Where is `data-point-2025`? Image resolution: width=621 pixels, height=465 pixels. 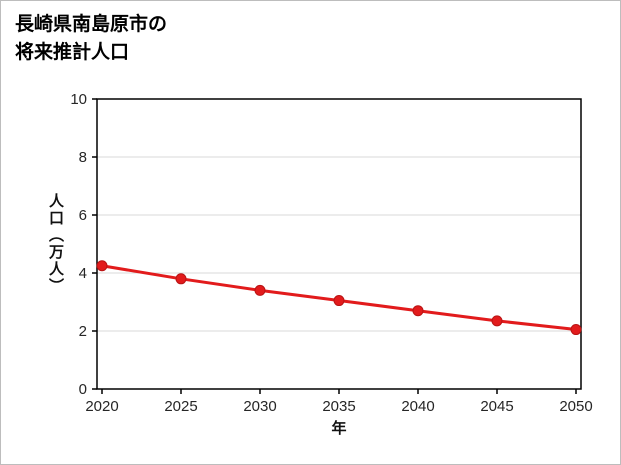 data-point-2025 is located at coordinates (181, 279).